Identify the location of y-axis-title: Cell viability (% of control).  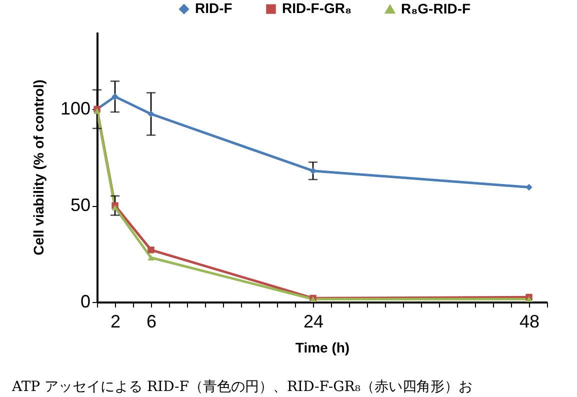
(38, 168).